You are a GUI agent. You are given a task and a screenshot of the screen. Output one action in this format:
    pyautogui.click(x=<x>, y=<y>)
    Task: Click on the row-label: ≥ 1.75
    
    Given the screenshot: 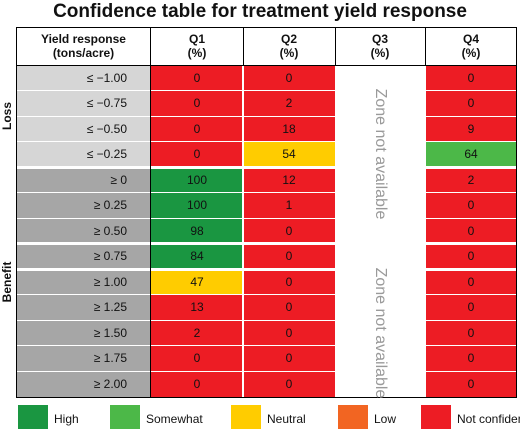 What is the action you would take?
    pyautogui.click(x=83, y=358)
    